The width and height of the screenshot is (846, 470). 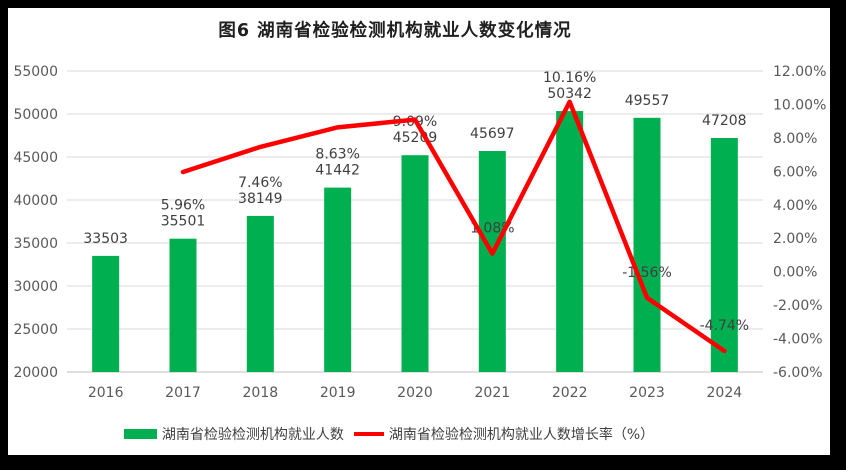 I want to click on line-value-label: 7.46%, so click(x=260, y=183).